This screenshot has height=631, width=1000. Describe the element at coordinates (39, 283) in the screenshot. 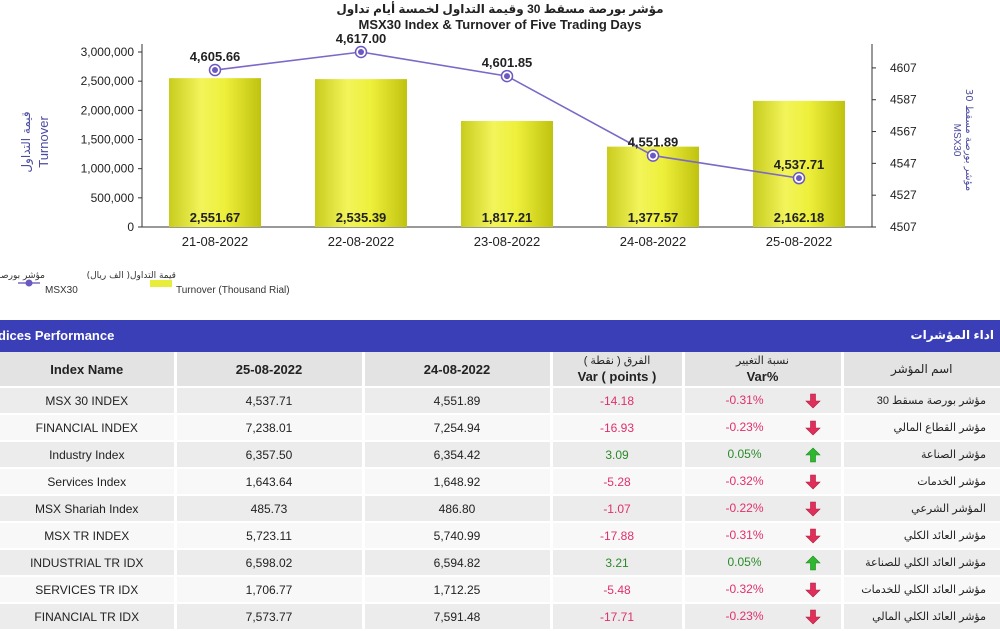

I see `legend-item-msx30: مؤشر بورصة مسقط 30 MSX30` at that location.